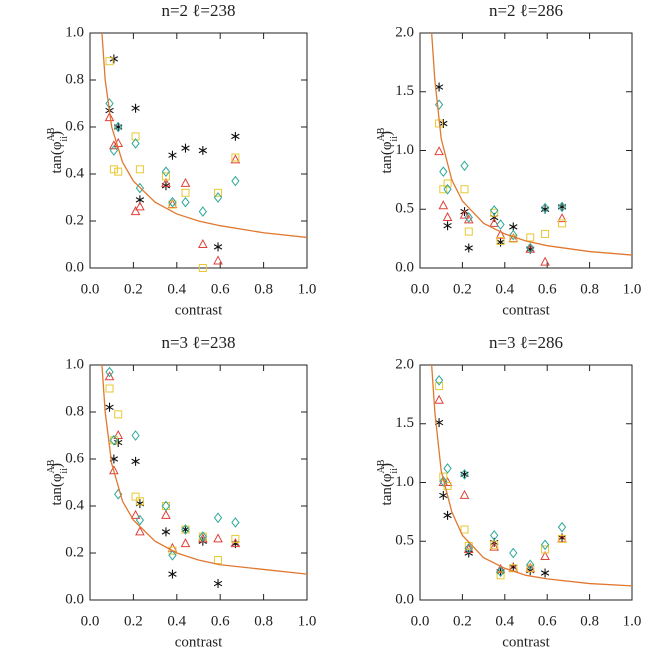 The image size is (665, 670). What do you see at coordinates (632, 289) in the screenshot?
I see `x-tick-label: 1.0` at bounding box center [632, 289].